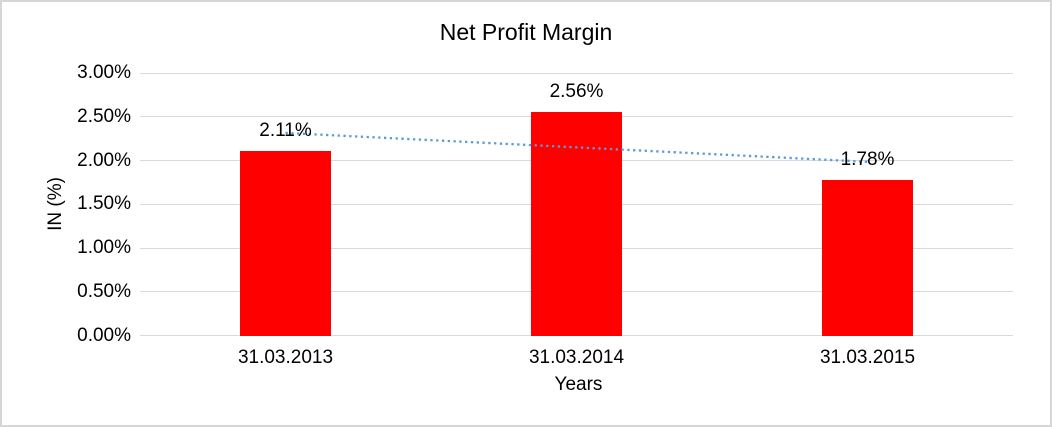  Describe the element at coordinates (104, 291) in the screenshot. I see `y-tick-label: 0.50%` at that location.